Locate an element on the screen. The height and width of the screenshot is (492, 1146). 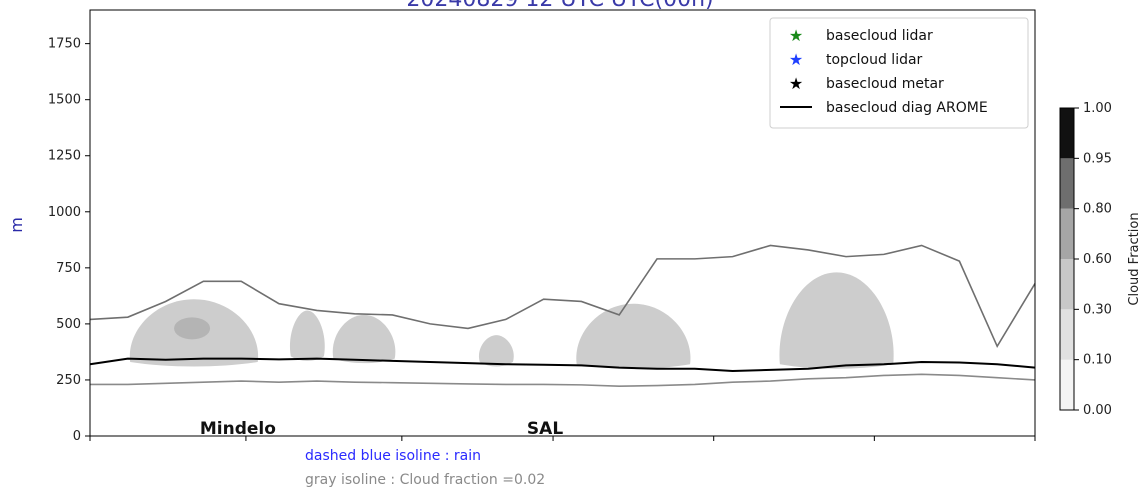
legend-entry-label: topcloud lidar is located at coordinates (874, 60).